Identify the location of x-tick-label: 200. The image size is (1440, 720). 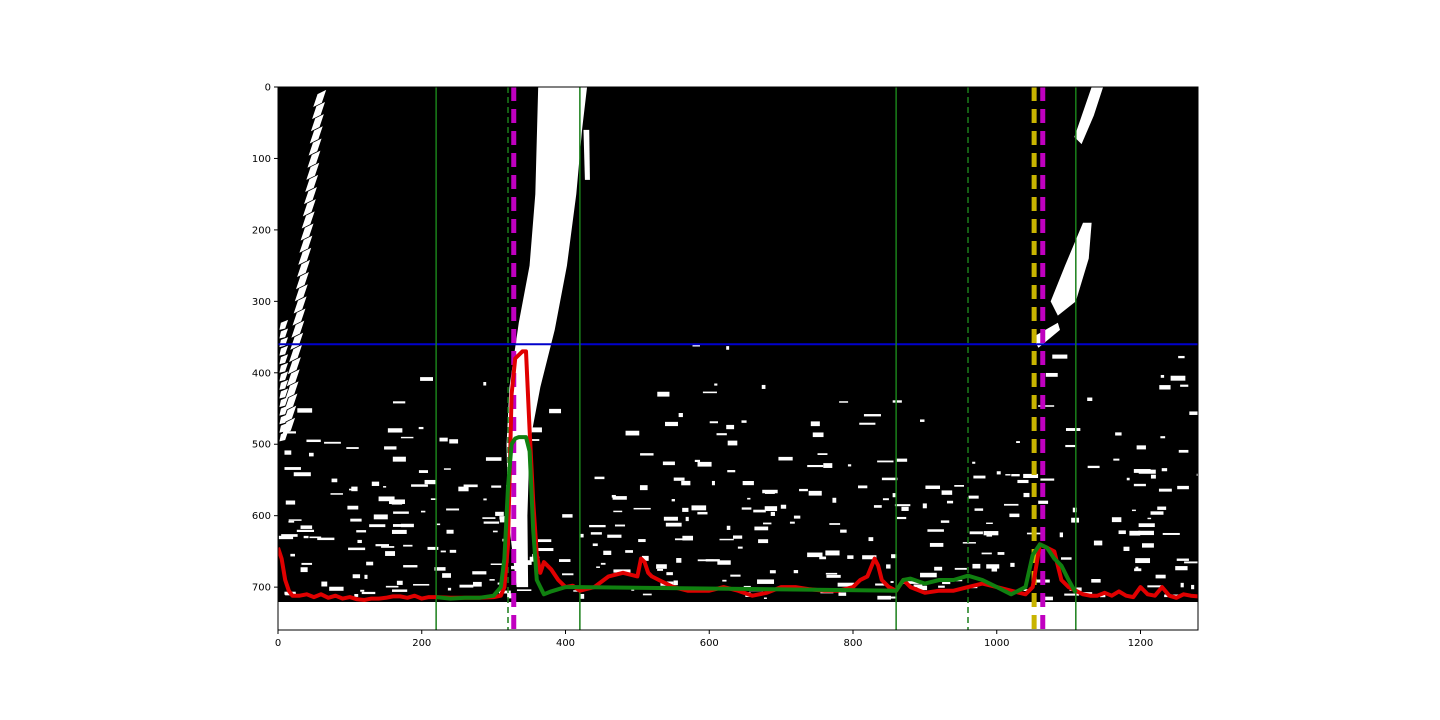
(421, 643).